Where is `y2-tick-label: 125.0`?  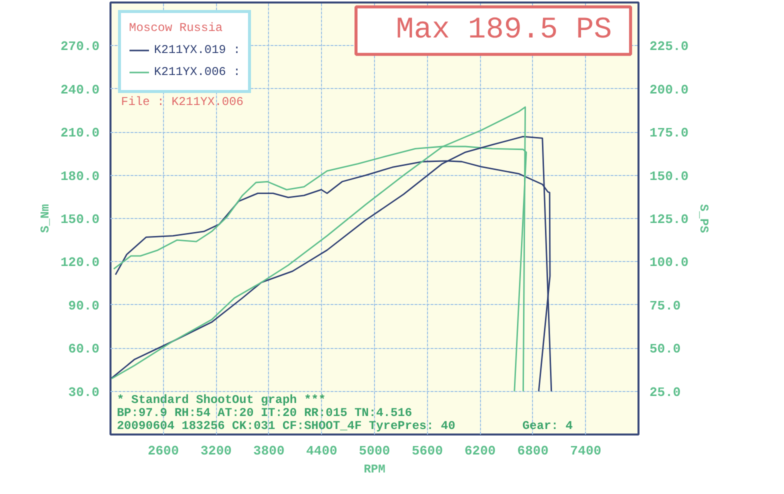 y2-tick-label: 125.0 is located at coordinates (669, 219).